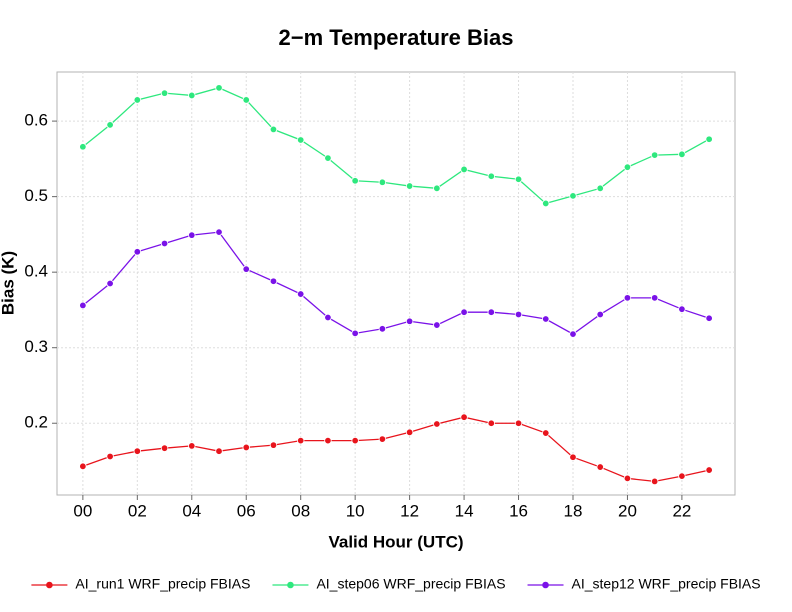 The image size is (792, 612). Describe the element at coordinates (355, 510) in the screenshot. I see `x-tick-label: 10` at that location.